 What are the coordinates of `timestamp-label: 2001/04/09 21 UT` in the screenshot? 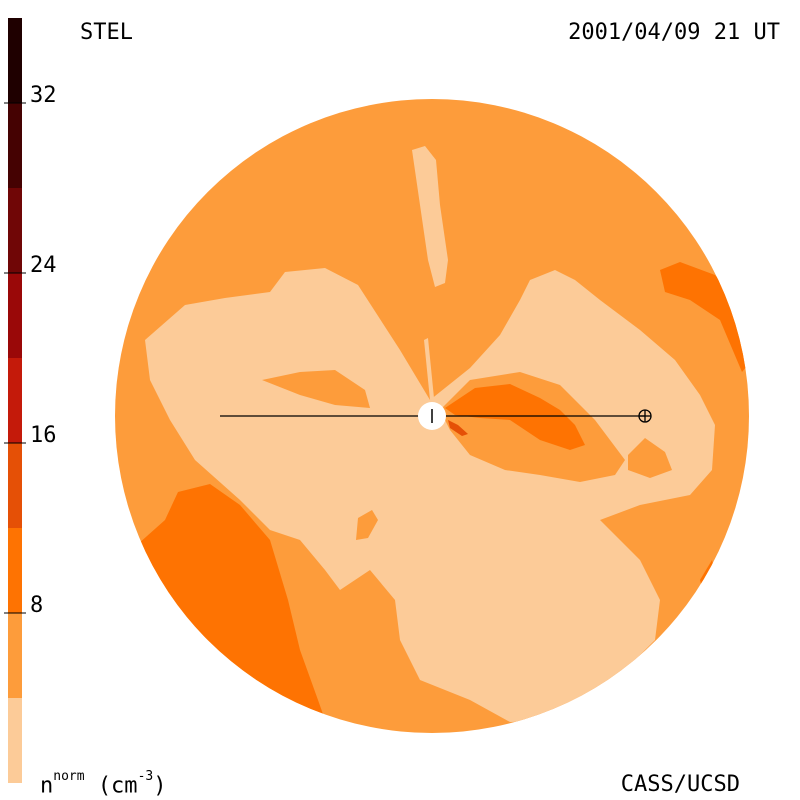 It's located at (674, 32).